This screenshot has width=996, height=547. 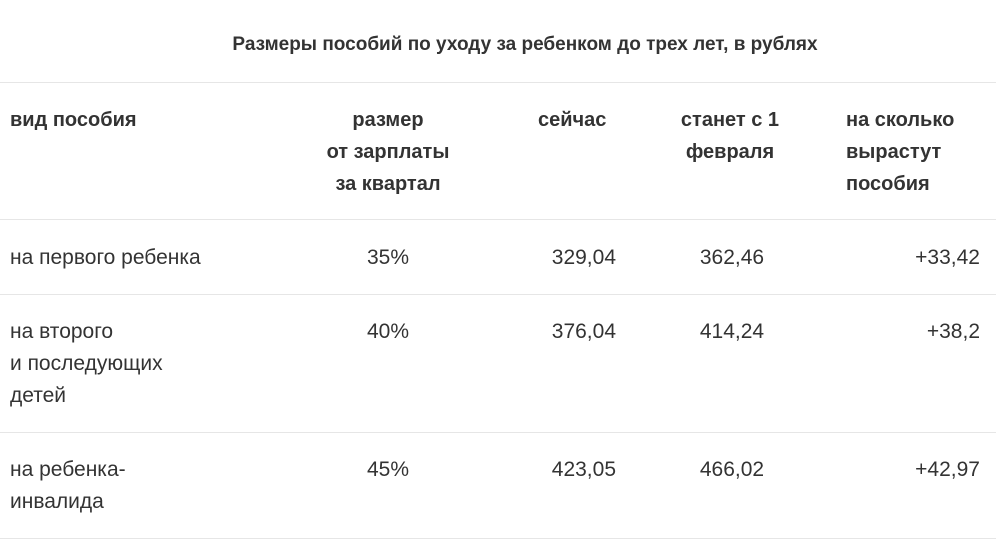 What do you see at coordinates (388, 331) in the screenshot?
I see `table-row-percent: 40%` at bounding box center [388, 331].